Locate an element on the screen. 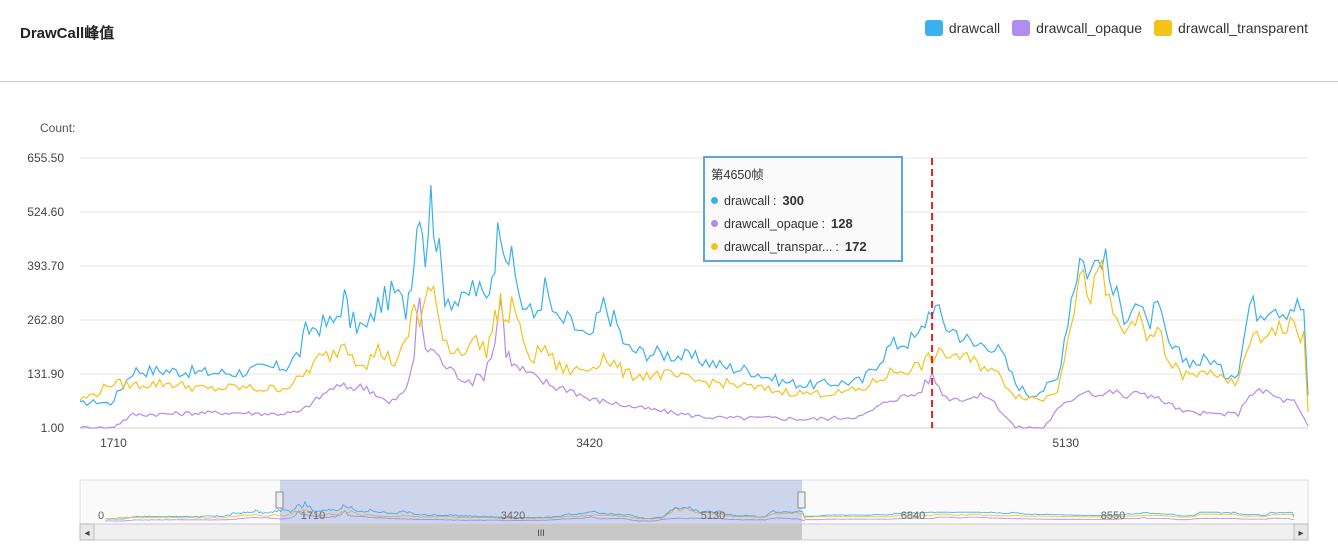 The height and width of the screenshot is (555, 1338). zoom-axis-label: 0 is located at coordinates (101, 516).